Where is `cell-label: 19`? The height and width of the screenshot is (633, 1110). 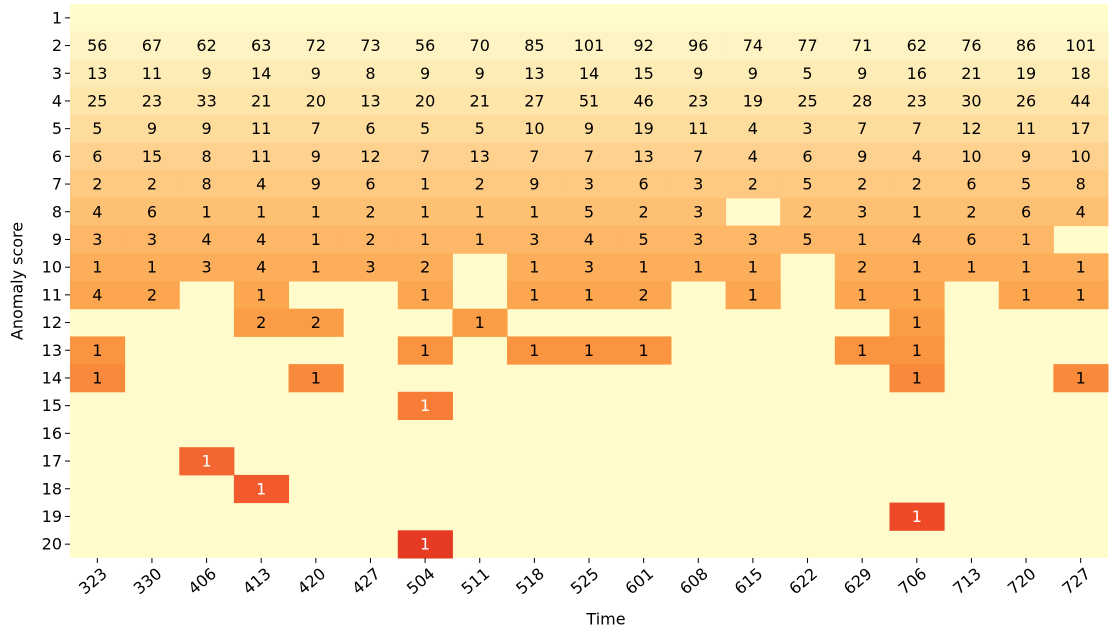 cell-label: 19 is located at coordinates (1026, 73).